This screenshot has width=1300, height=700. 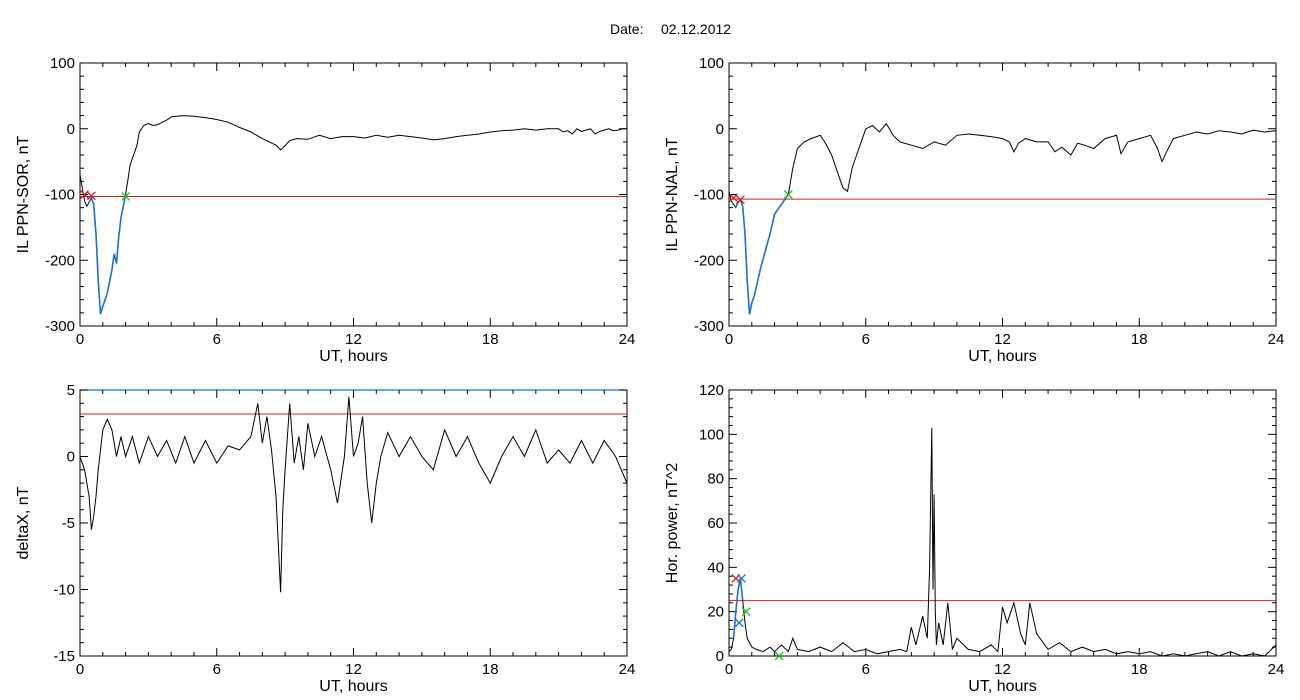 I want to click on y-tick-label: -10, so click(x=64, y=590).